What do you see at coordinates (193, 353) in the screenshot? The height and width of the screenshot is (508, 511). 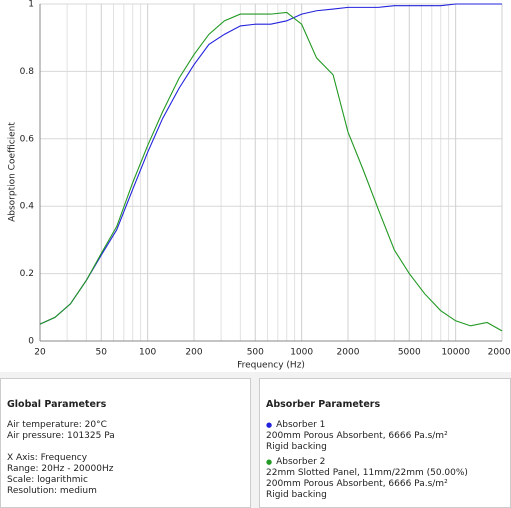 I see `x-tick-label: 200` at bounding box center [193, 353].